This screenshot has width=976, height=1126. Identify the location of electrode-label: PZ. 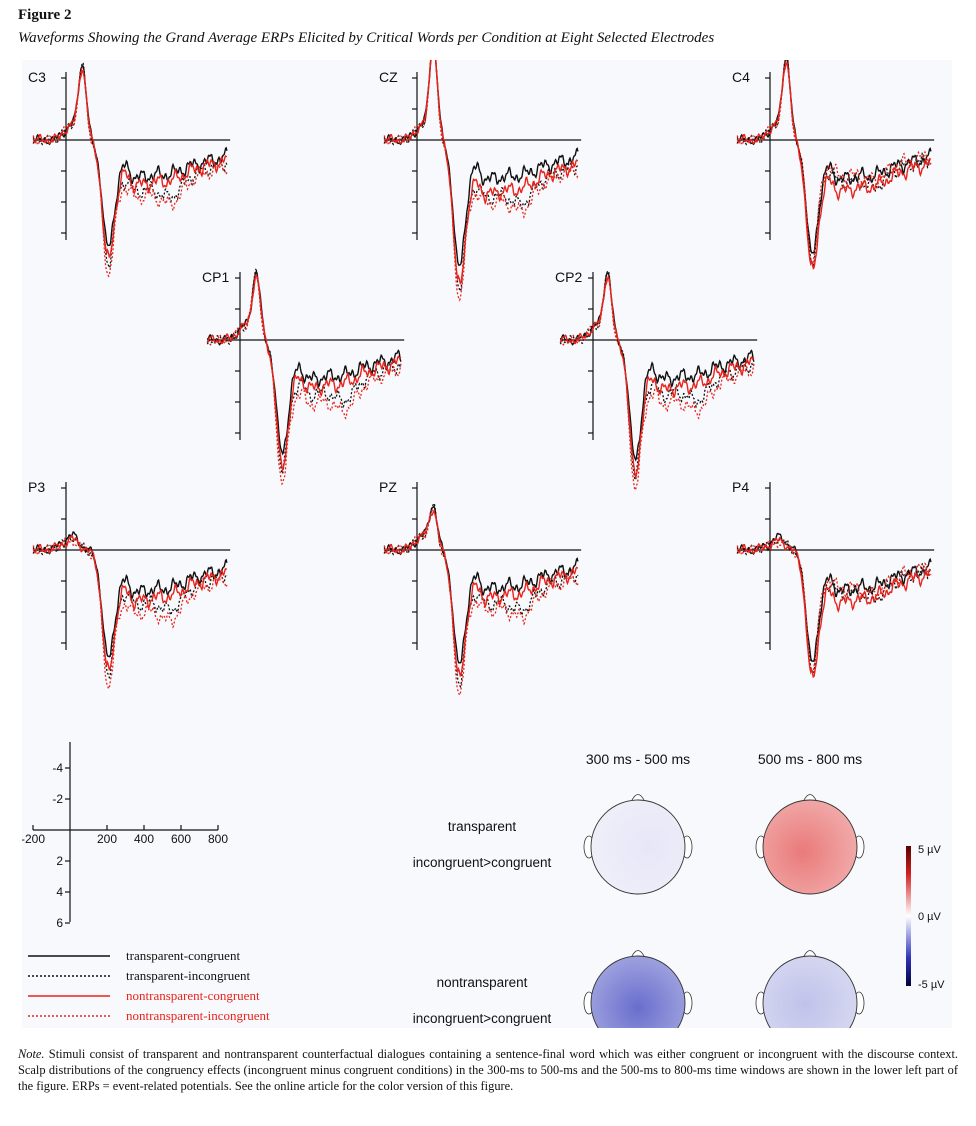
(388, 487).